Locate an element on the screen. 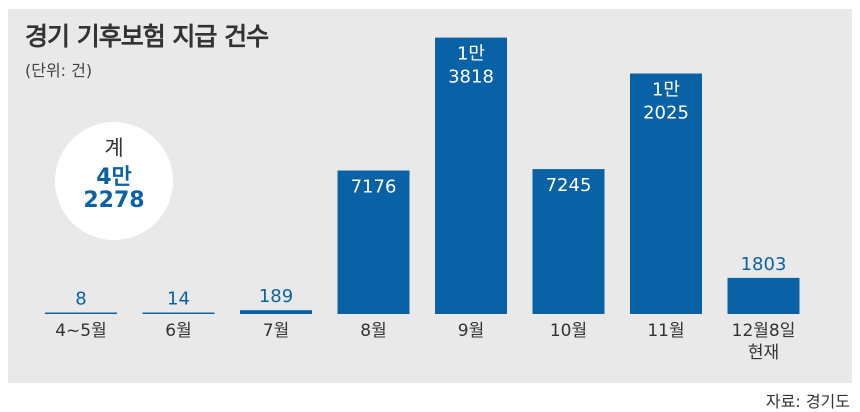 The height and width of the screenshot is (412, 860). source-note: 자료: 경기도 is located at coordinates (807, 401).